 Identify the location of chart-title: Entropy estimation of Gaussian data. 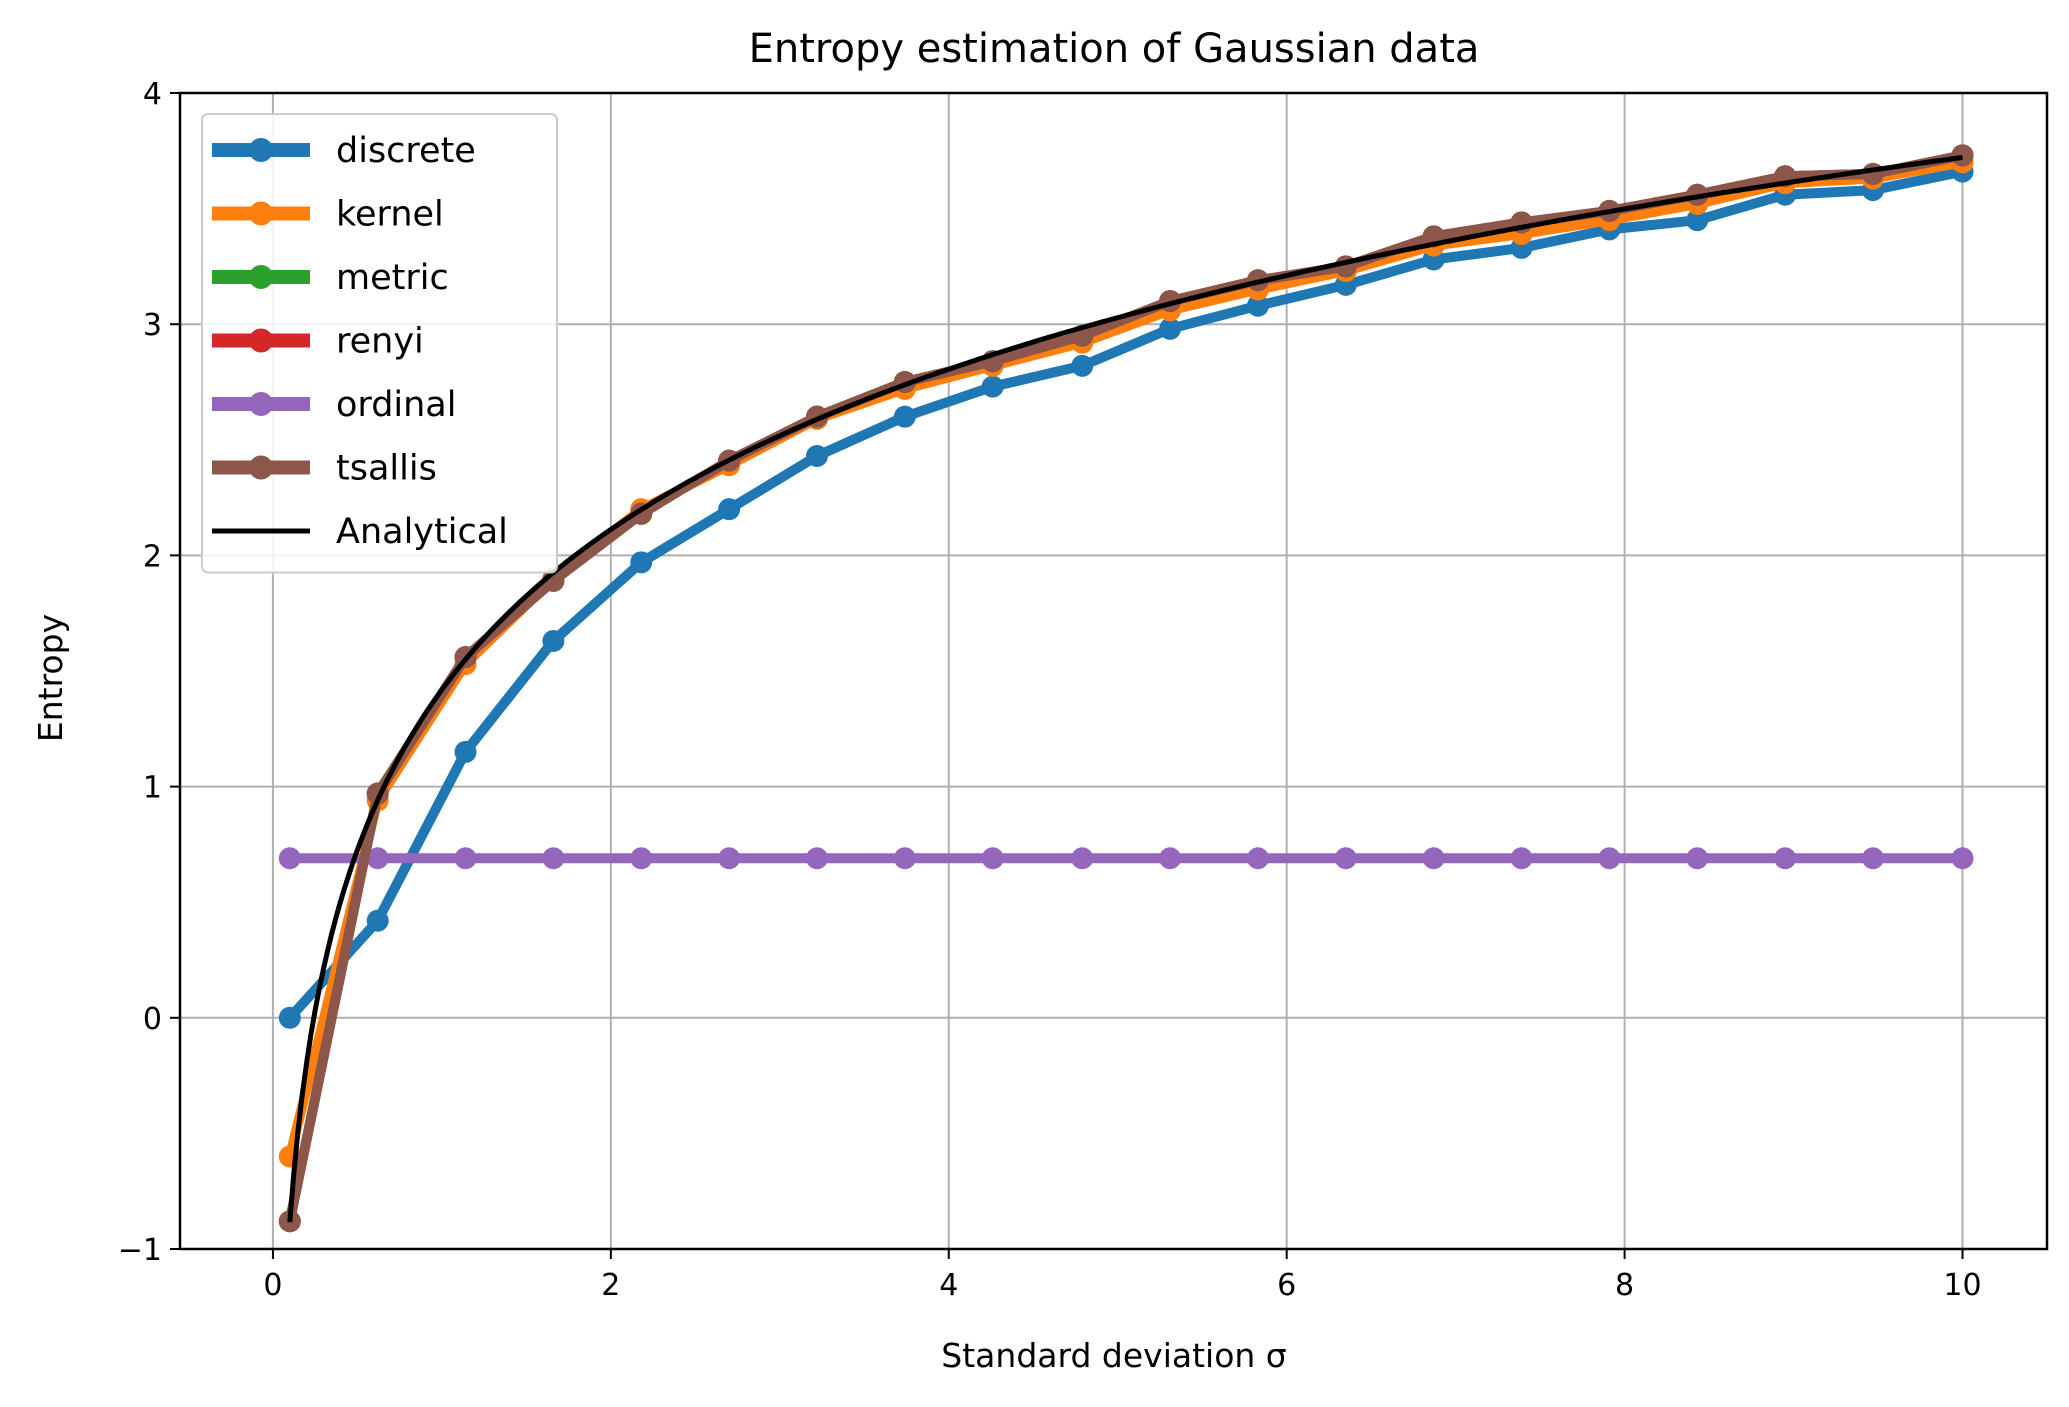
(1114, 49).